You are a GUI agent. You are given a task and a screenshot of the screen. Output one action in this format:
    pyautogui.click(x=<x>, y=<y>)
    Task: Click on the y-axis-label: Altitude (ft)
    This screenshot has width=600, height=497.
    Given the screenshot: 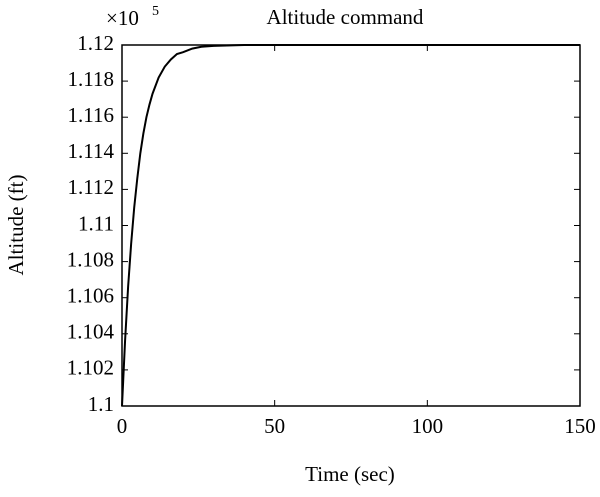 What is the action you would take?
    pyautogui.click(x=16, y=225)
    